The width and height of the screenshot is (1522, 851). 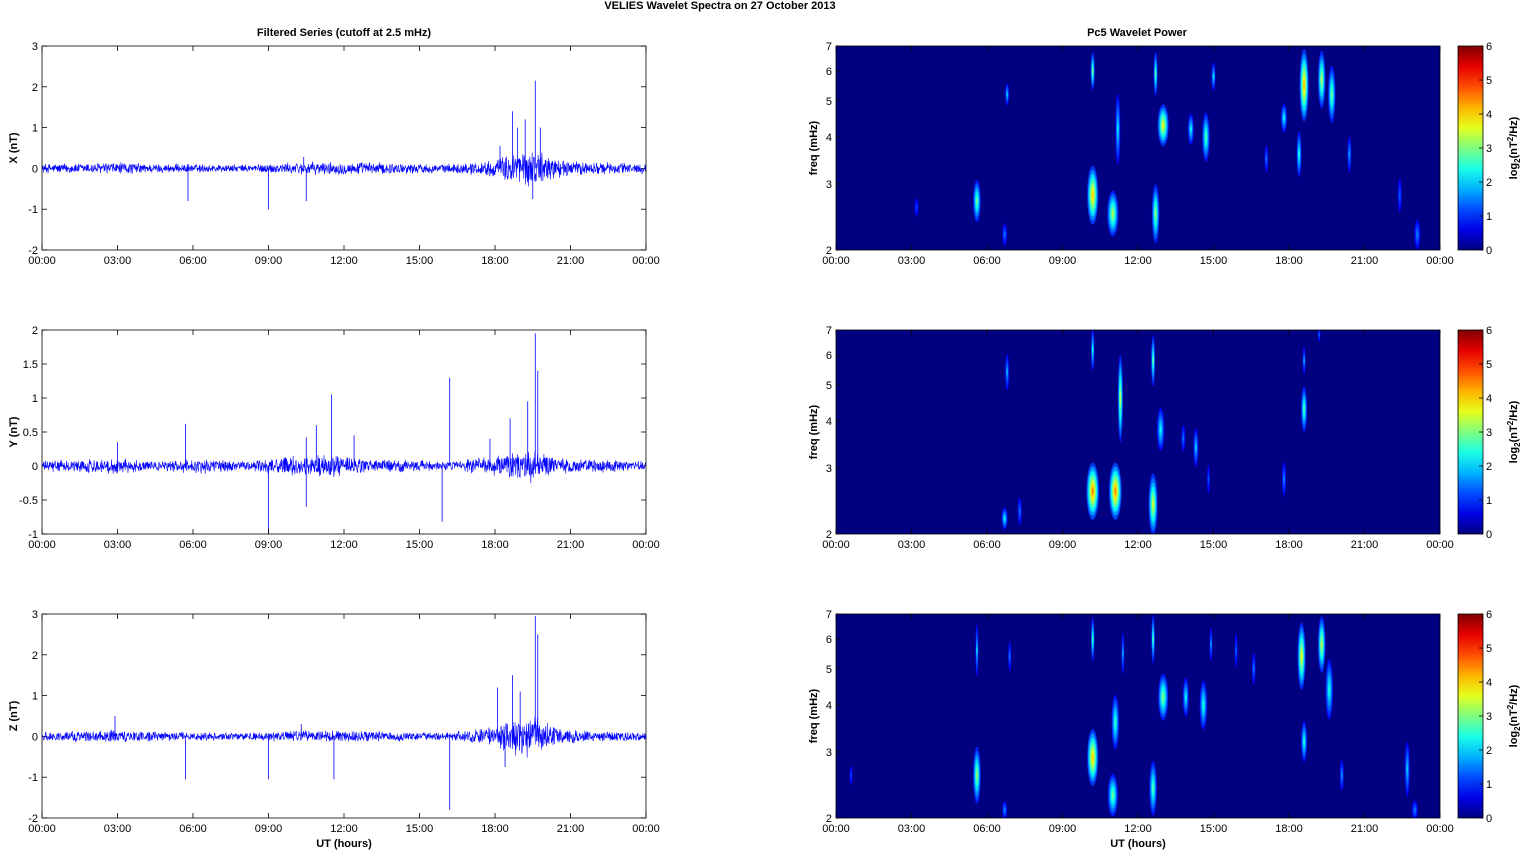 What do you see at coordinates (14, 715) in the screenshot?
I see `series-z-ylabel: Z (nT)` at bounding box center [14, 715].